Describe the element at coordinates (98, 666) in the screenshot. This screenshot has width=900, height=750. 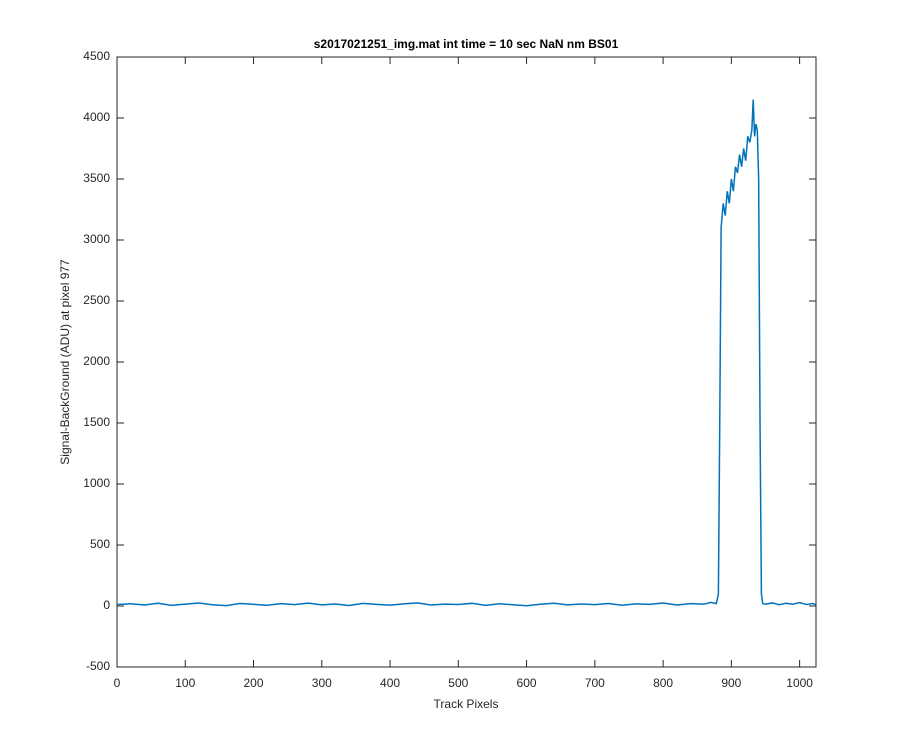
I see `y-tick-label: -500` at that location.